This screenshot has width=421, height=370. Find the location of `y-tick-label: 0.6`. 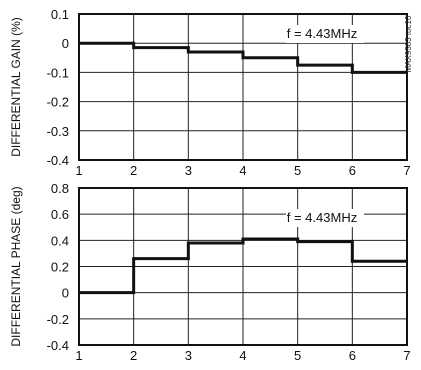

y-tick-label: 0.6 is located at coordinates (60, 214).